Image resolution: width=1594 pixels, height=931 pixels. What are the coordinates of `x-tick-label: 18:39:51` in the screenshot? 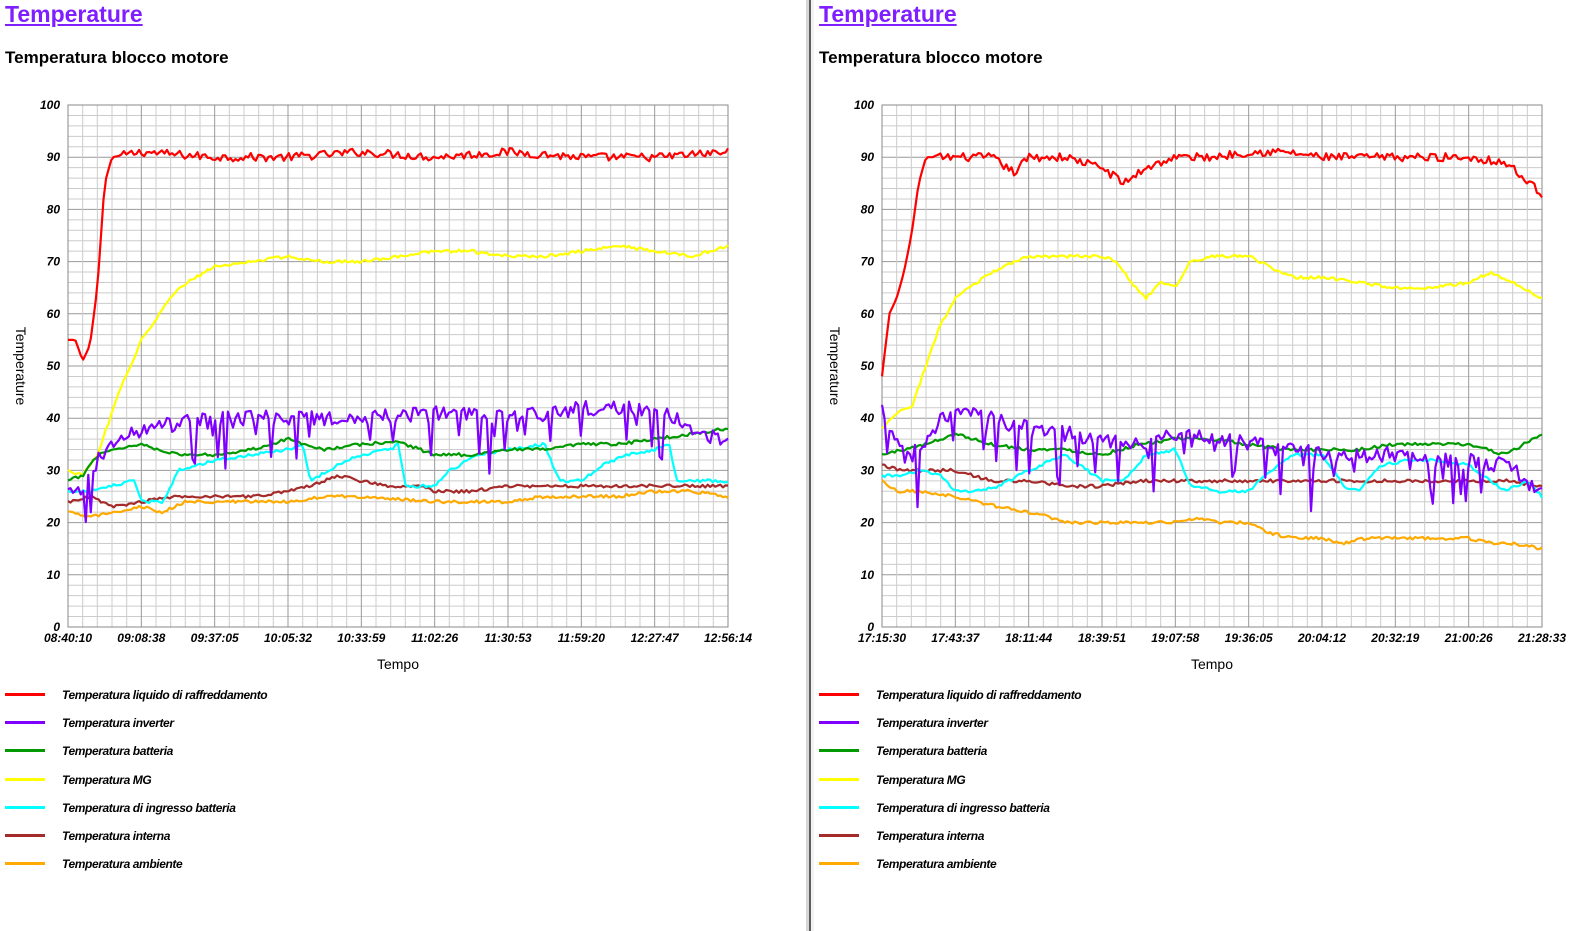 It's located at (1102, 638).